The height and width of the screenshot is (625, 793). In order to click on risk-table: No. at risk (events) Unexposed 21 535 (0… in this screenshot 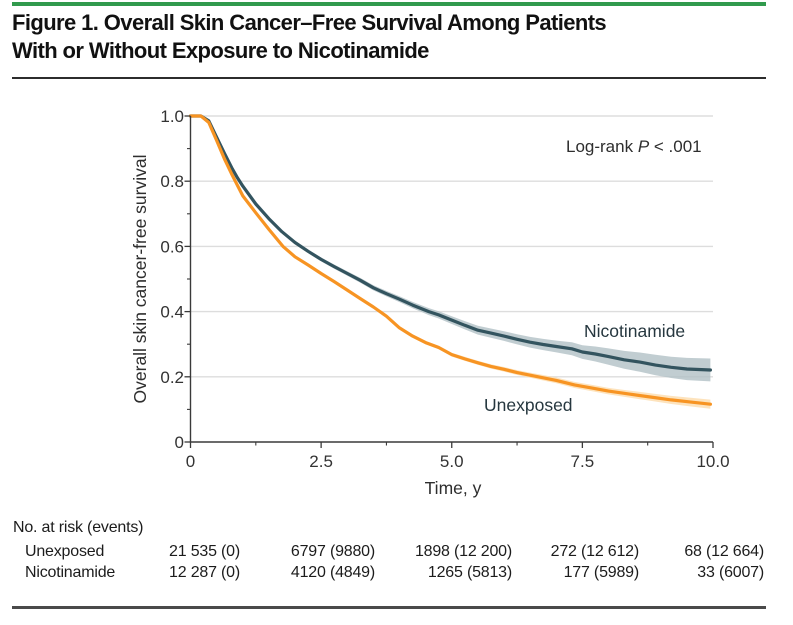, I will do `click(388, 550)`.